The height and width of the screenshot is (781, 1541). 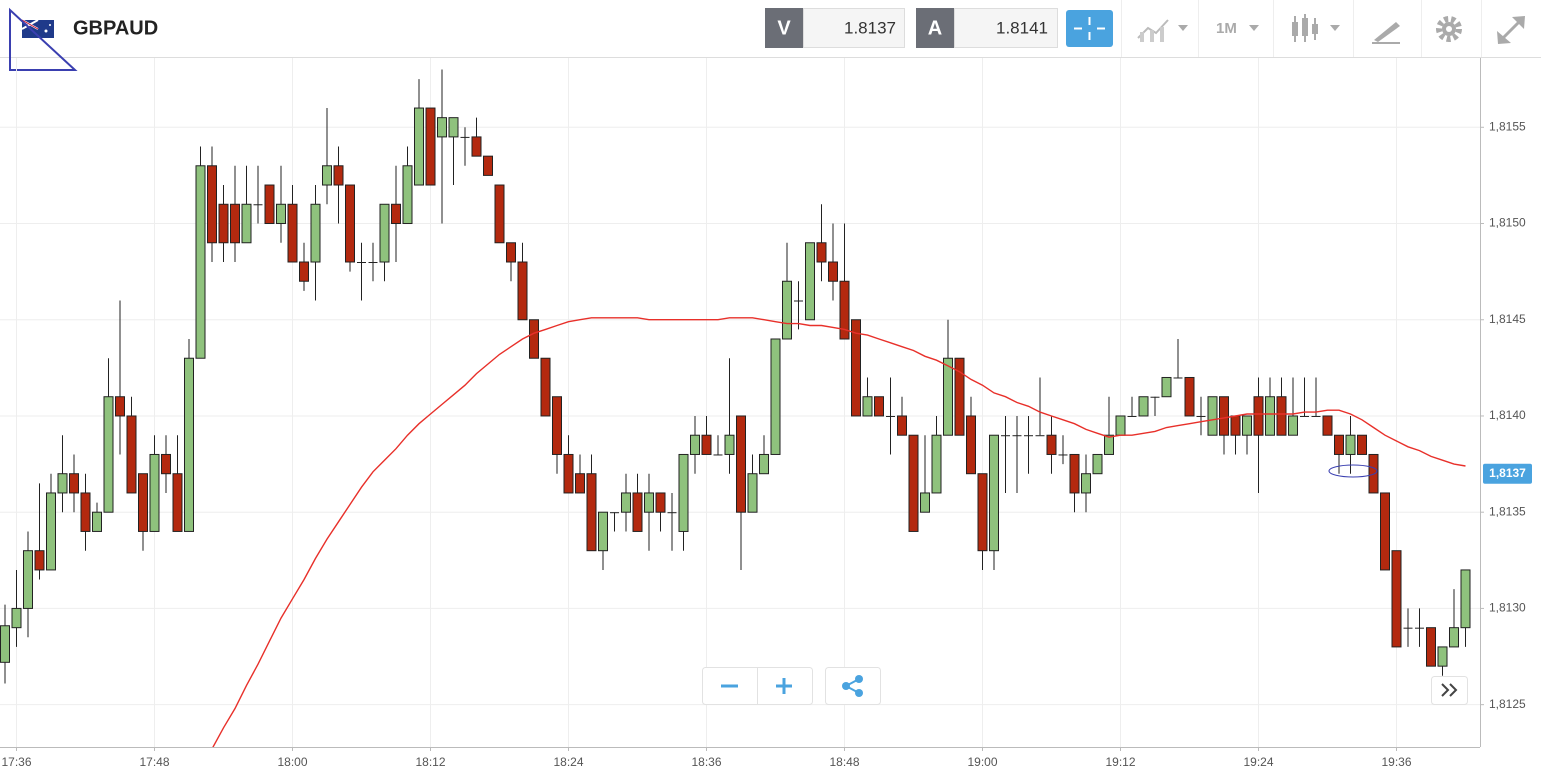 What do you see at coordinates (853, 686) in the screenshot?
I see `share-button` at bounding box center [853, 686].